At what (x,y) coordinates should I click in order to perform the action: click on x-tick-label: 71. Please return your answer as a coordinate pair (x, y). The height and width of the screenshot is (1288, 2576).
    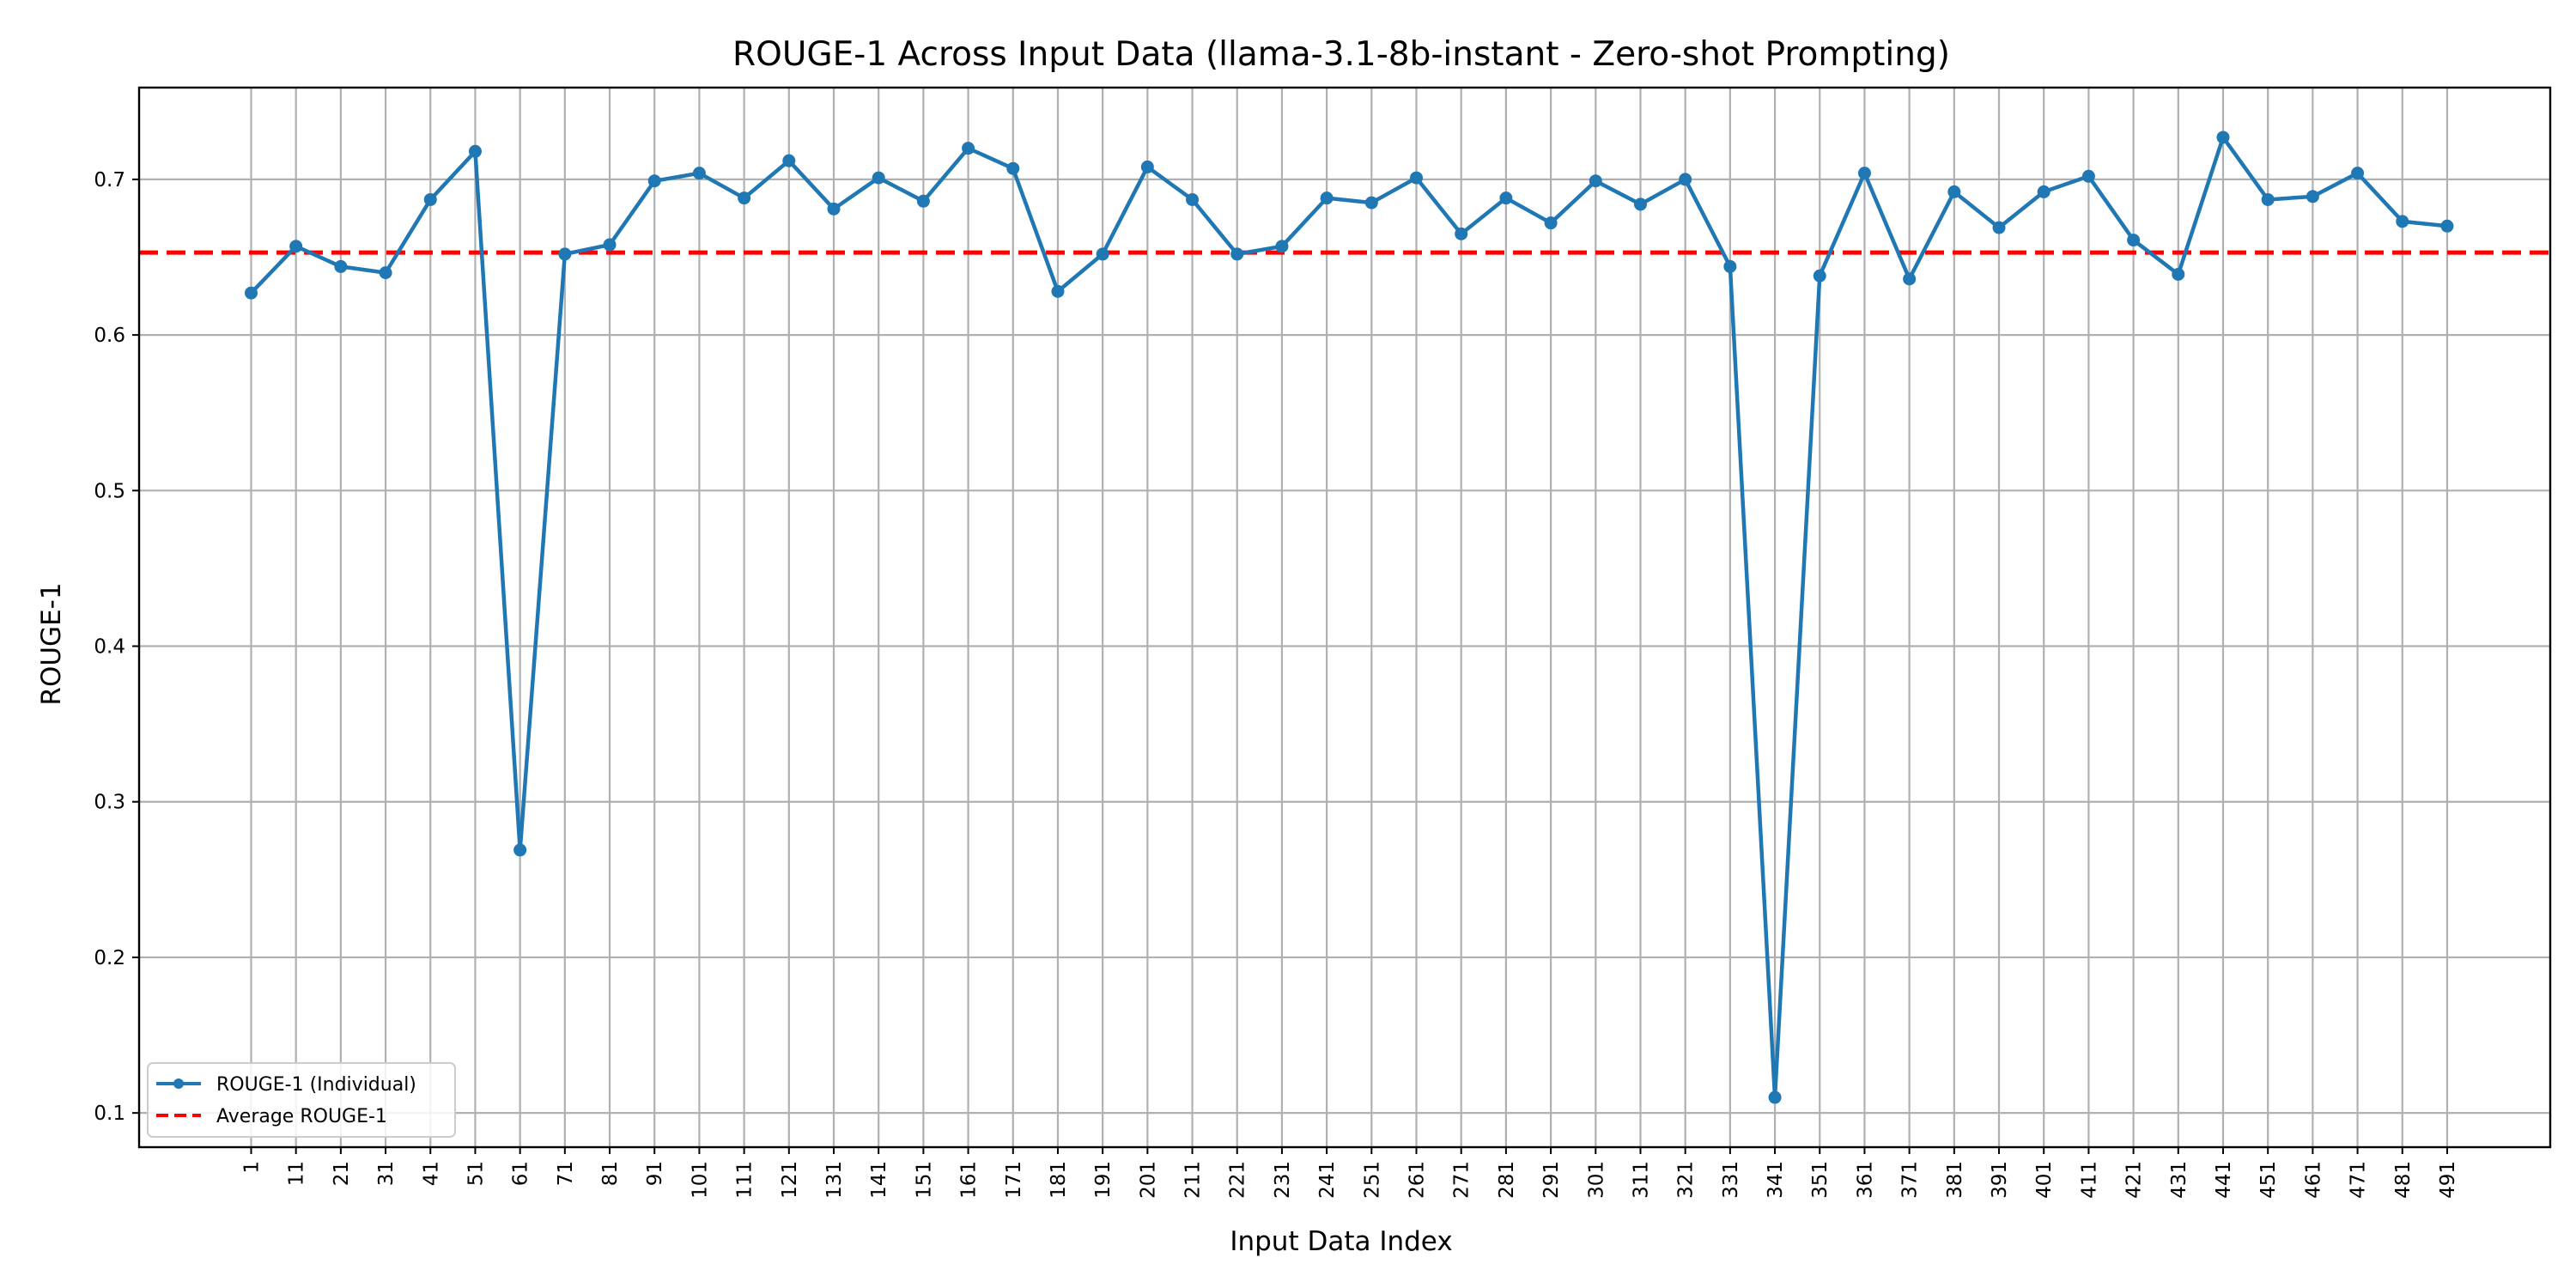
    Looking at the image, I should click on (566, 1173).